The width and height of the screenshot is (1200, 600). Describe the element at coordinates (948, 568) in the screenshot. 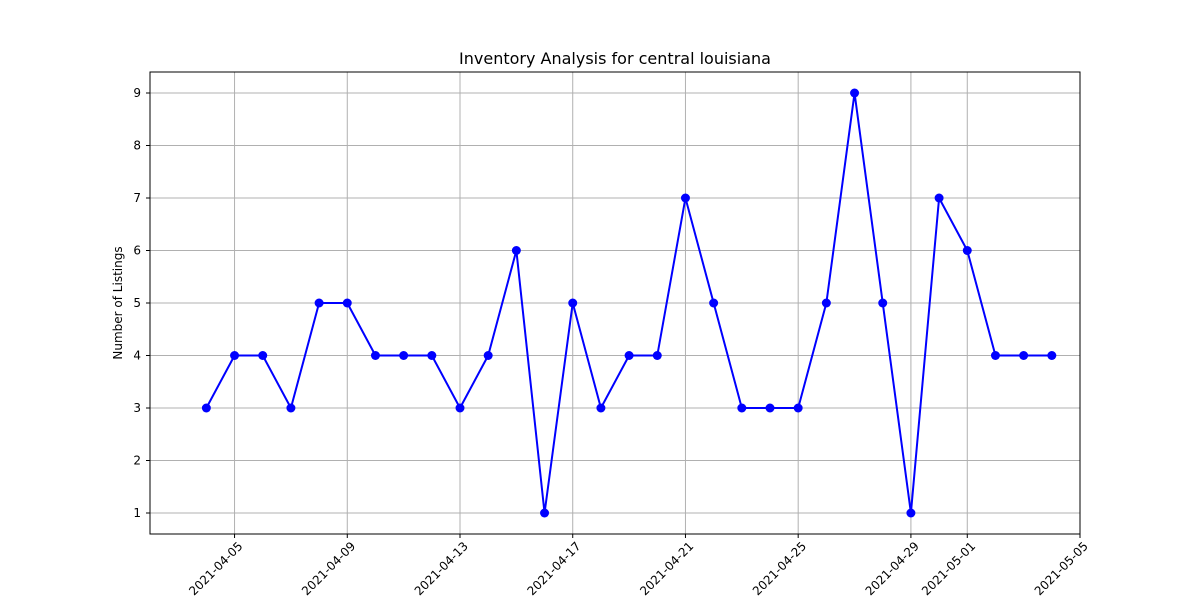

I see `x-tick-label: 2021-05-01` at that location.